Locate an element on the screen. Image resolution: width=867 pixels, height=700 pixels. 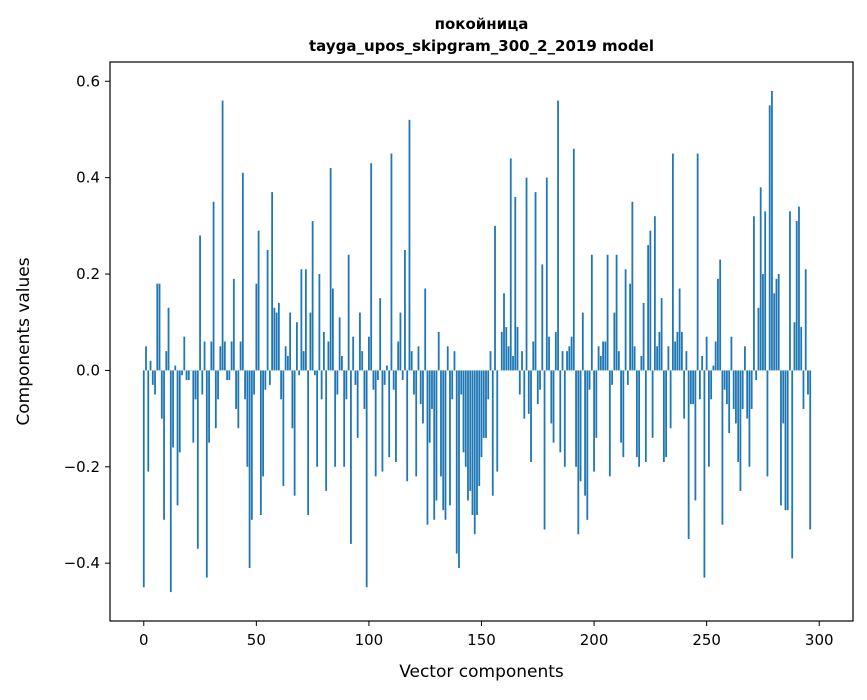
x-tick-label: 100 is located at coordinates (369, 640).